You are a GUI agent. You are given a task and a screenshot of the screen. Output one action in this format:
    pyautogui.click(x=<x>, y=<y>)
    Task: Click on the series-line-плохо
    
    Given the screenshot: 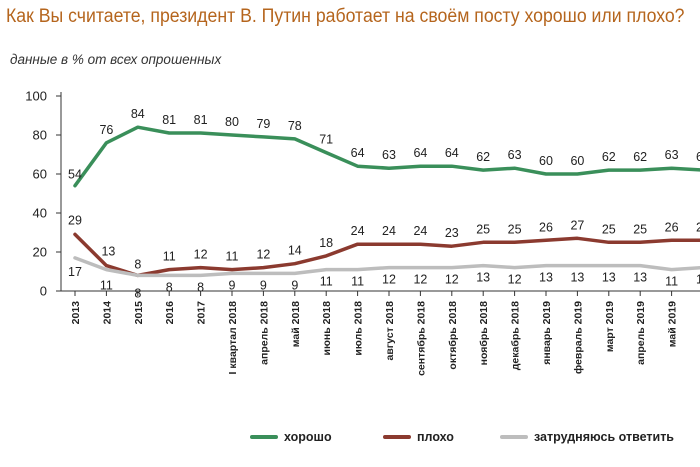 What is the action you would take?
    pyautogui.click(x=386, y=255)
    